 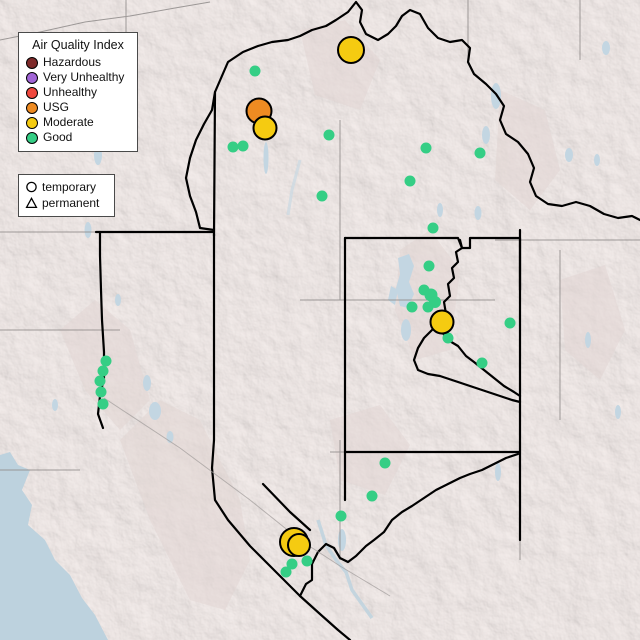 What do you see at coordinates (247, 497) in the screenshot?
I see `faint-roads` at bounding box center [247, 497].